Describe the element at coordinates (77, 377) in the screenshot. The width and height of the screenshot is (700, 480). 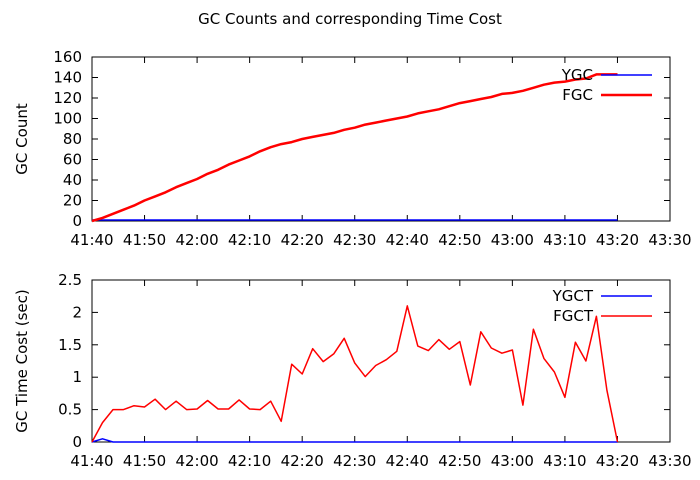
I see `y-tick-label: 1` at that location.